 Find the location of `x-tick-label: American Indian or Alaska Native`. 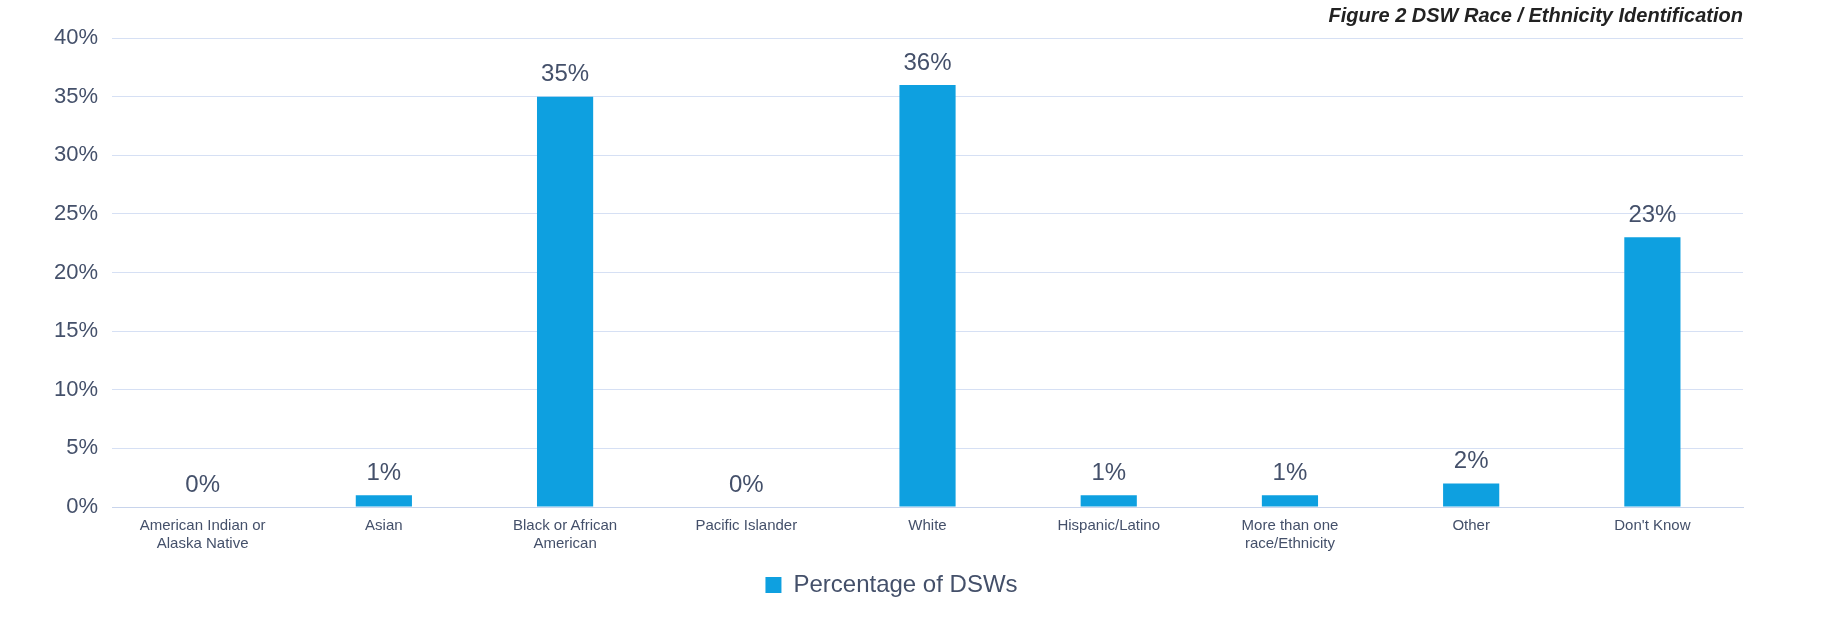

x-tick-label: American Indian or Alaska Native is located at coordinates (202, 534).